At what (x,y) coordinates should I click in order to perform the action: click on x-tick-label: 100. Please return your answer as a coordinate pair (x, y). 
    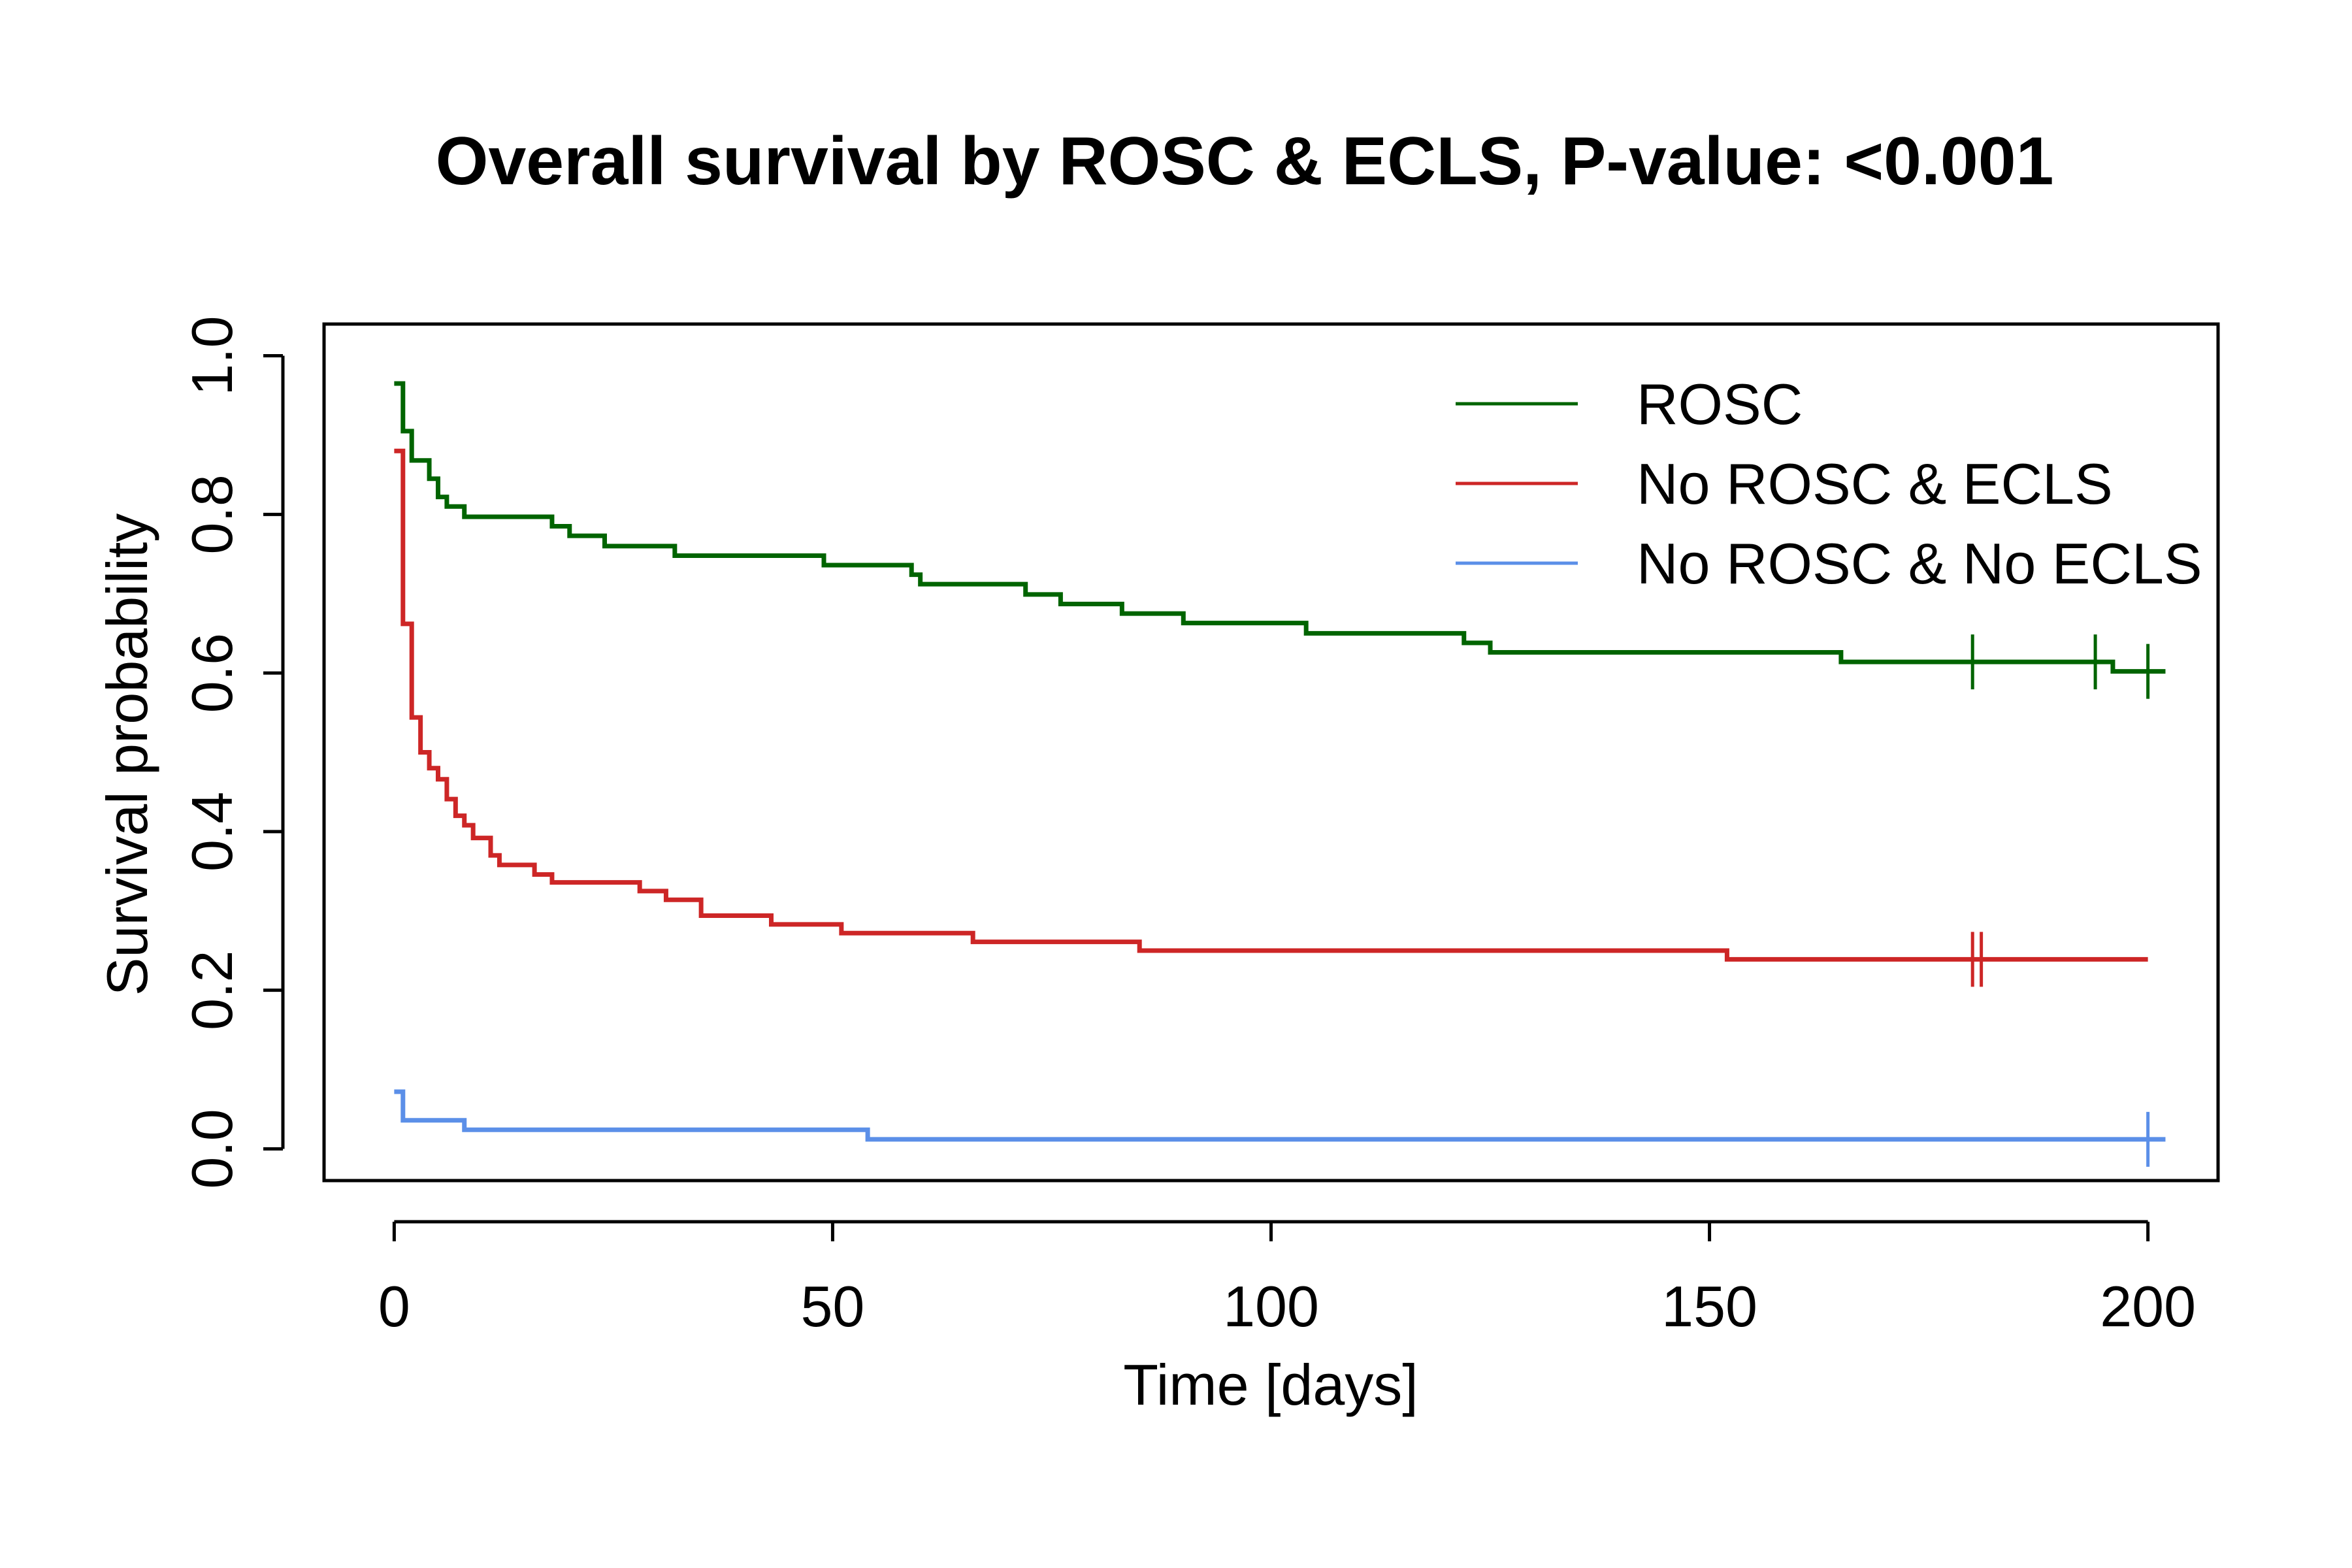
    Looking at the image, I should click on (1271, 1306).